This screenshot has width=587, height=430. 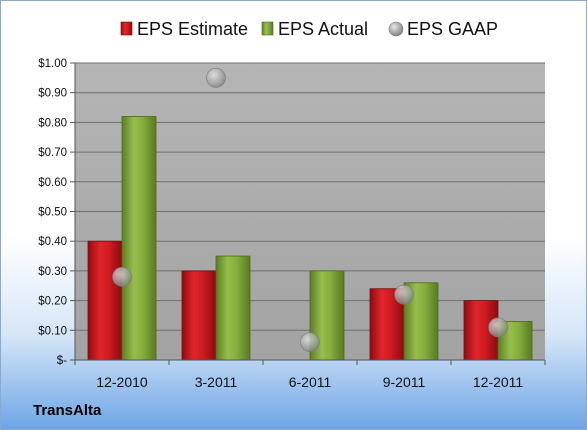 I want to click on y-tick-label: $0.30, so click(x=52, y=272).